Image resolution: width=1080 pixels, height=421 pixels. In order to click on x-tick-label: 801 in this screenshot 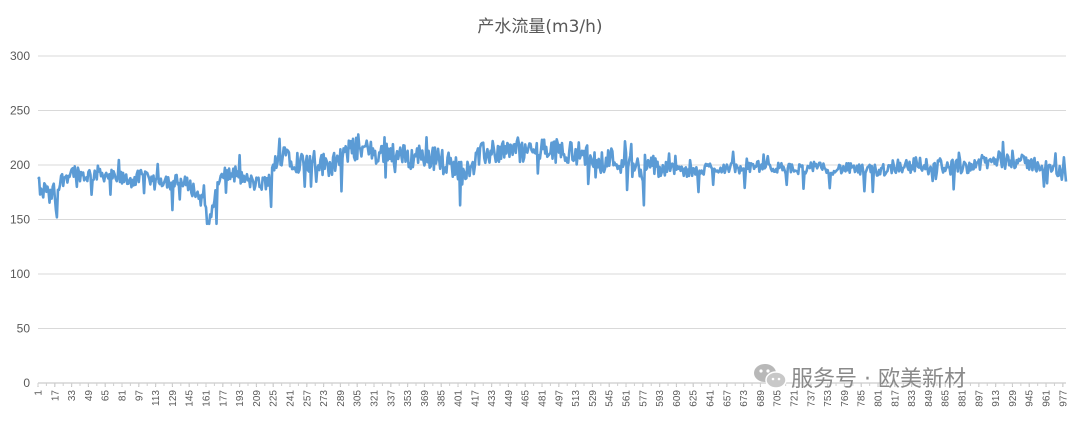, I will do `click(879, 398)`.